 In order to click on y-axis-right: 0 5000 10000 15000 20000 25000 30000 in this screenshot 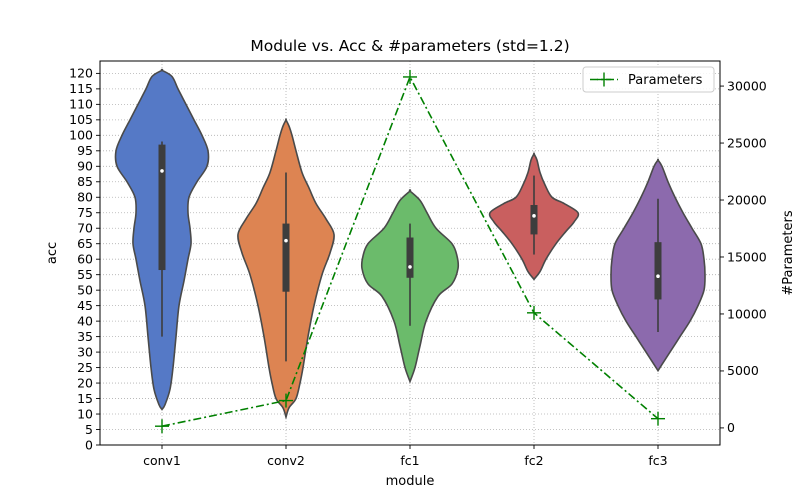, I will do `click(743, 256)`.